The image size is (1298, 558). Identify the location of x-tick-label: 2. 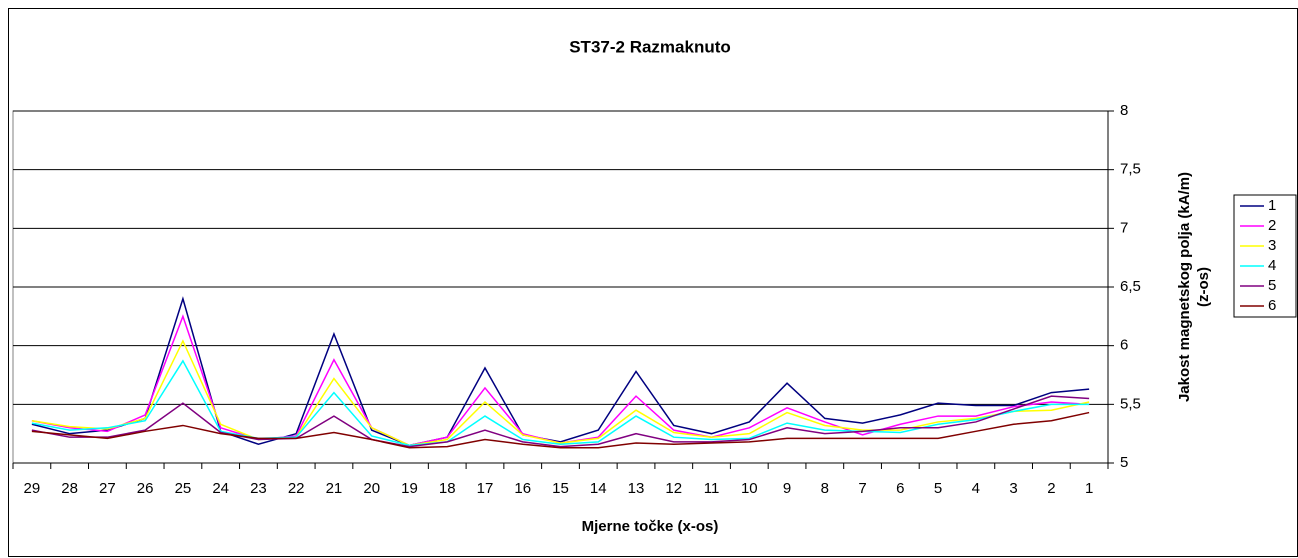
(1051, 488).